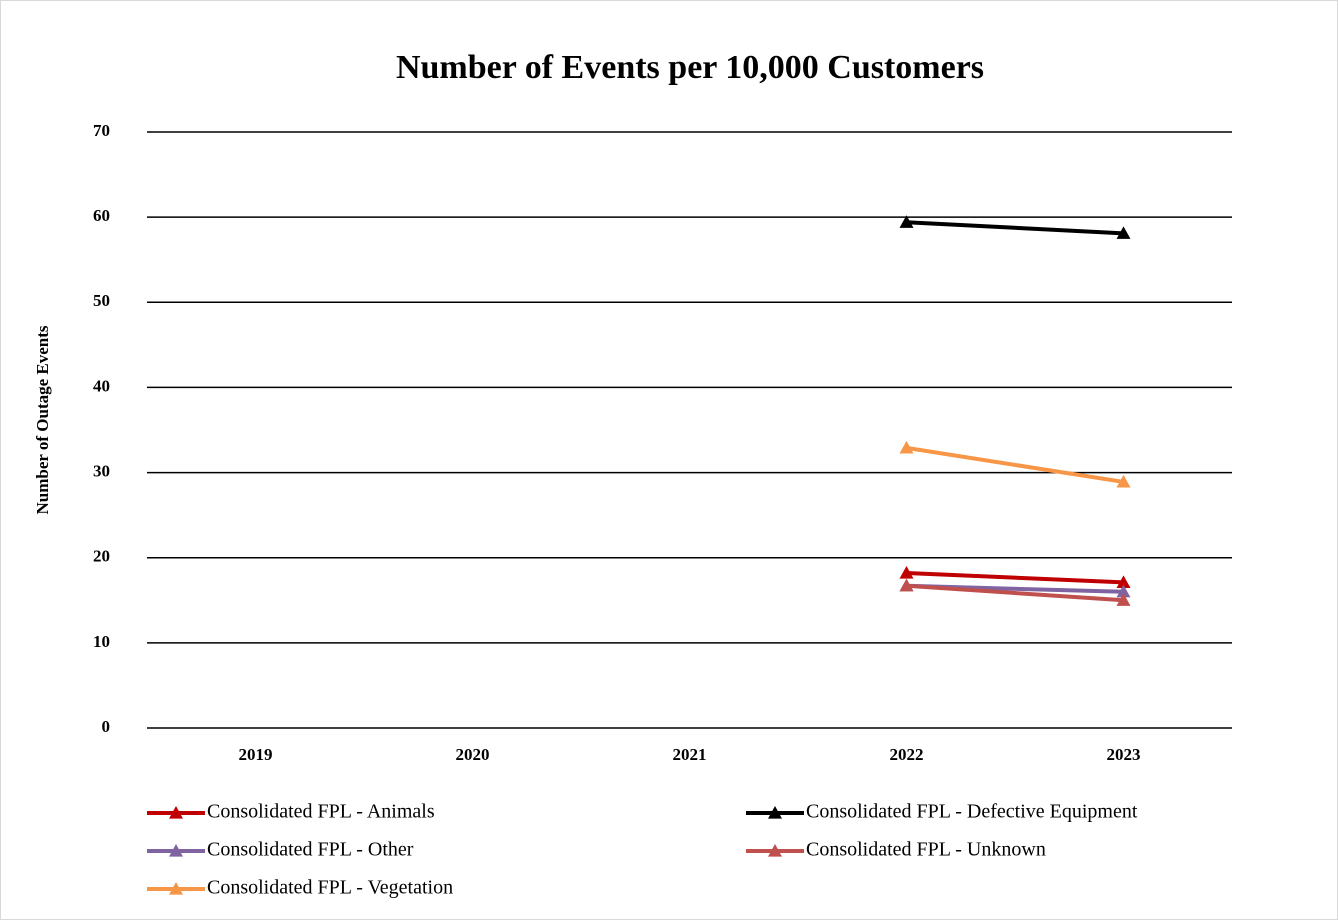 This screenshot has height=920, width=1338. I want to click on legend-label: Consolidated FPL - Other, so click(310, 850).